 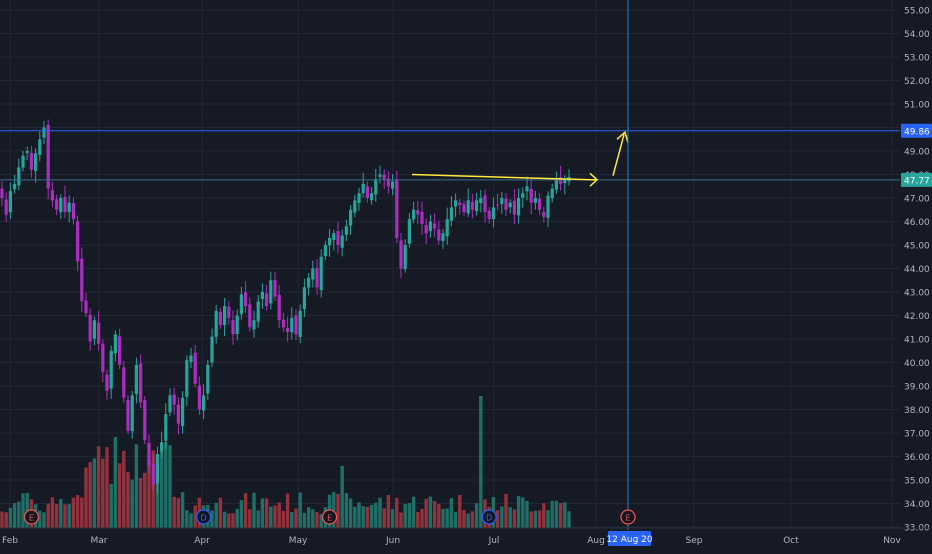 What do you see at coordinates (520, 158) in the screenshot?
I see `annotations` at bounding box center [520, 158].